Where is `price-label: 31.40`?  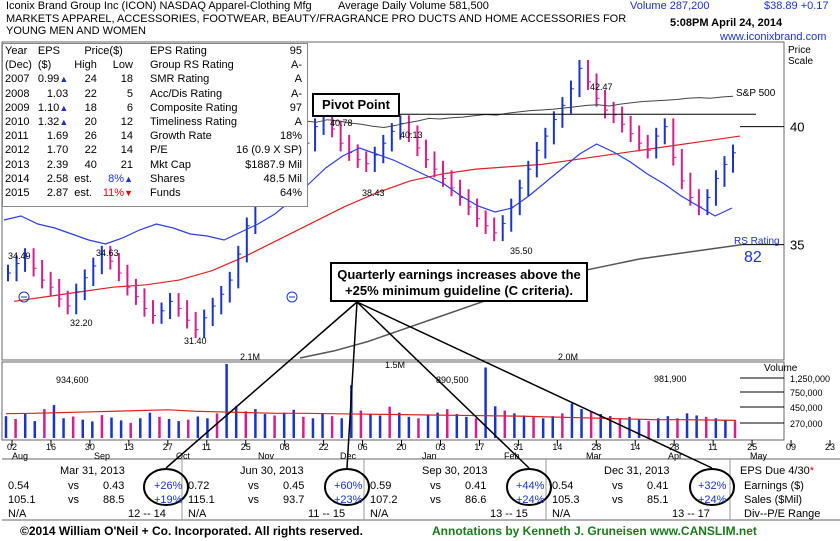 price-label: 31.40 is located at coordinates (195, 341).